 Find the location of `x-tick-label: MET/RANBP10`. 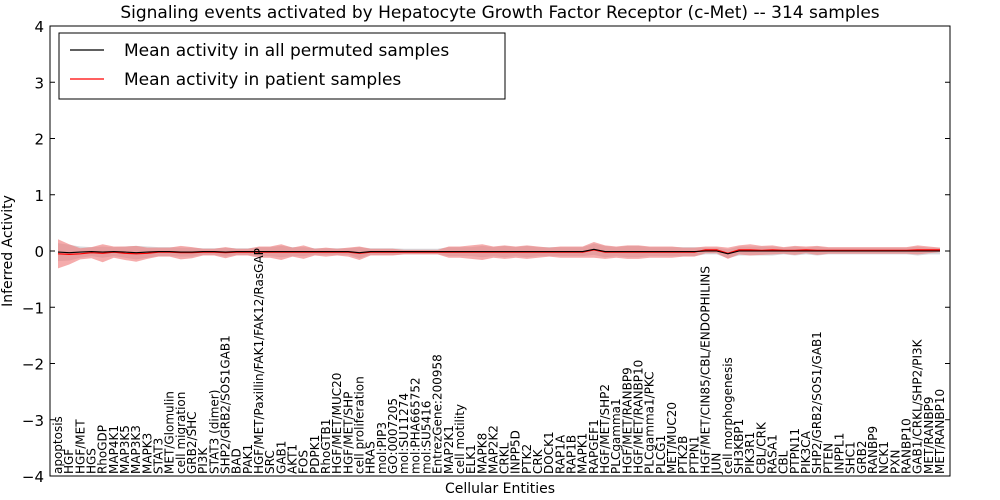

x-tick-label: MET/RANBP10 is located at coordinates (940, 431).